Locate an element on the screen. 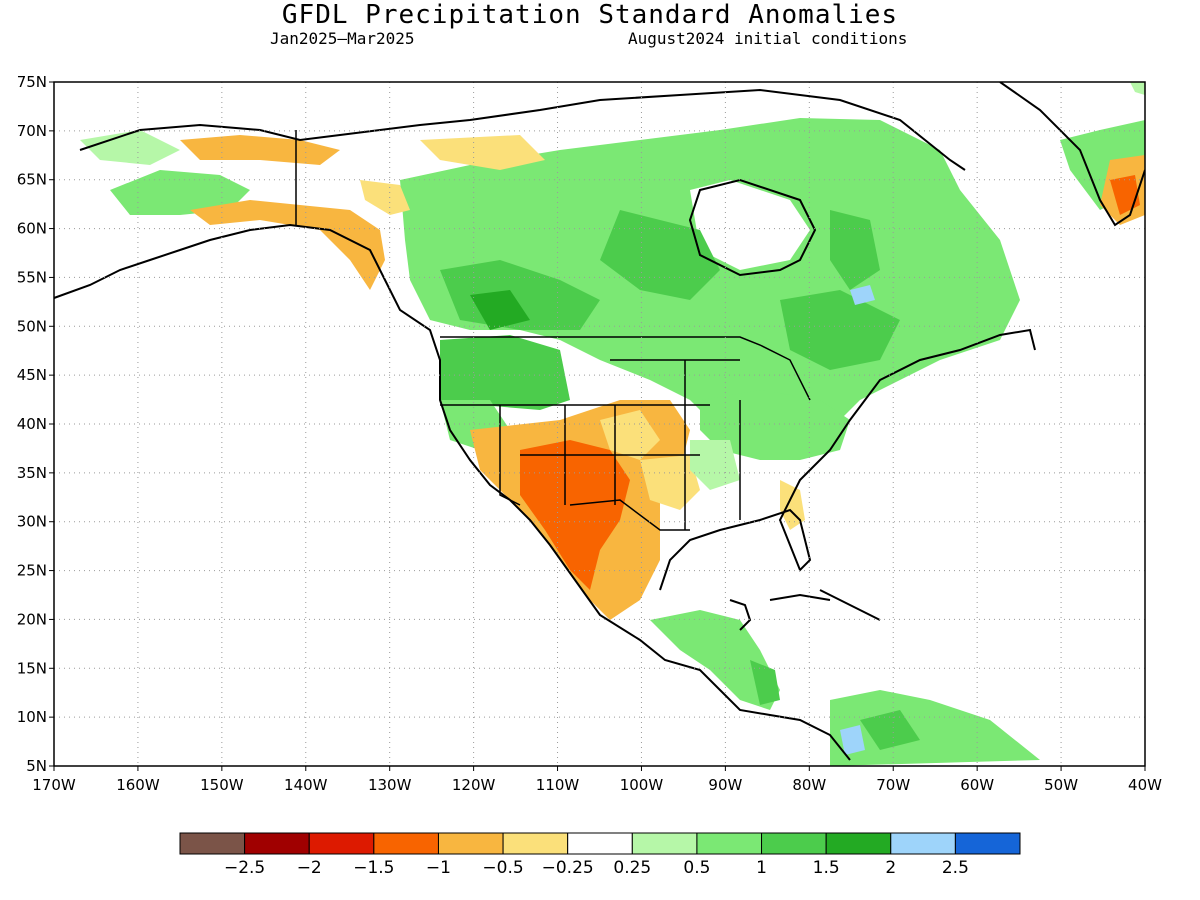 This screenshot has width=1200, height=900. longitude-tick-label: 160W is located at coordinates (138, 785).